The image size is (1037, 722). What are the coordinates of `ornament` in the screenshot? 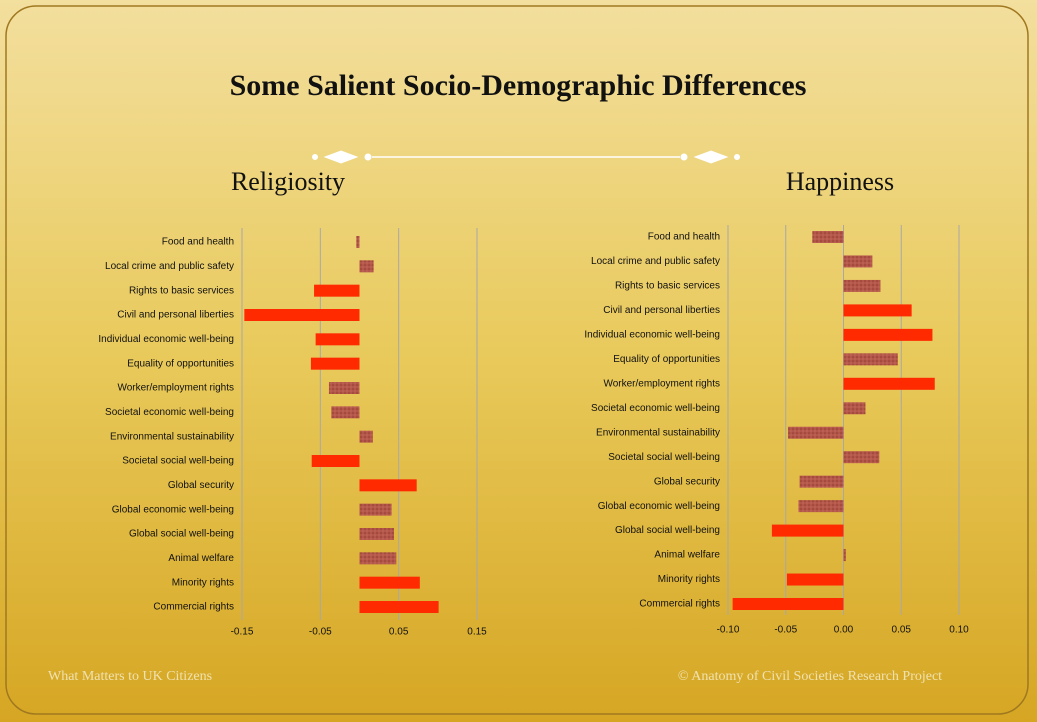 It's located at (526, 157).